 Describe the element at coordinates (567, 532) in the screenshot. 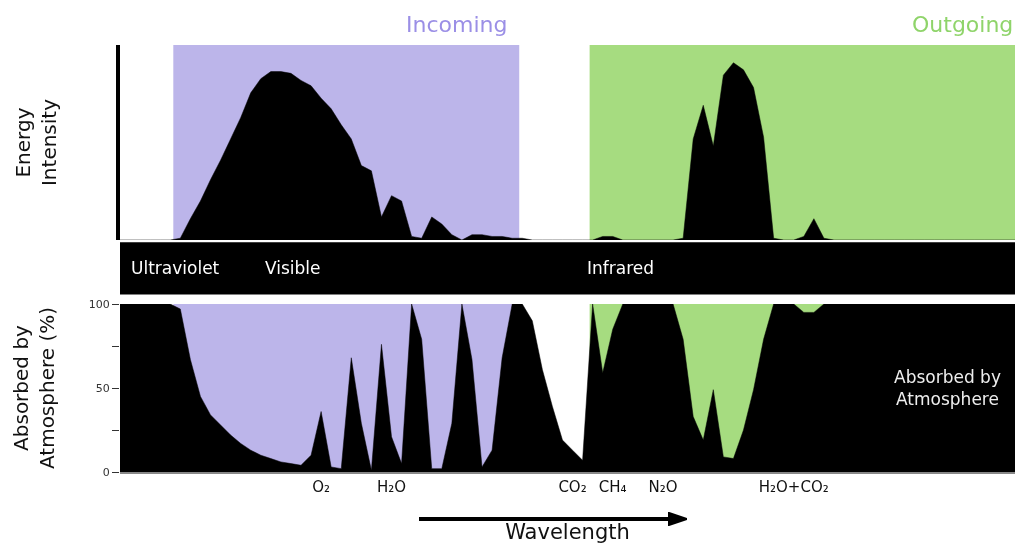

I see `x-axis-title: Wavelength` at that location.